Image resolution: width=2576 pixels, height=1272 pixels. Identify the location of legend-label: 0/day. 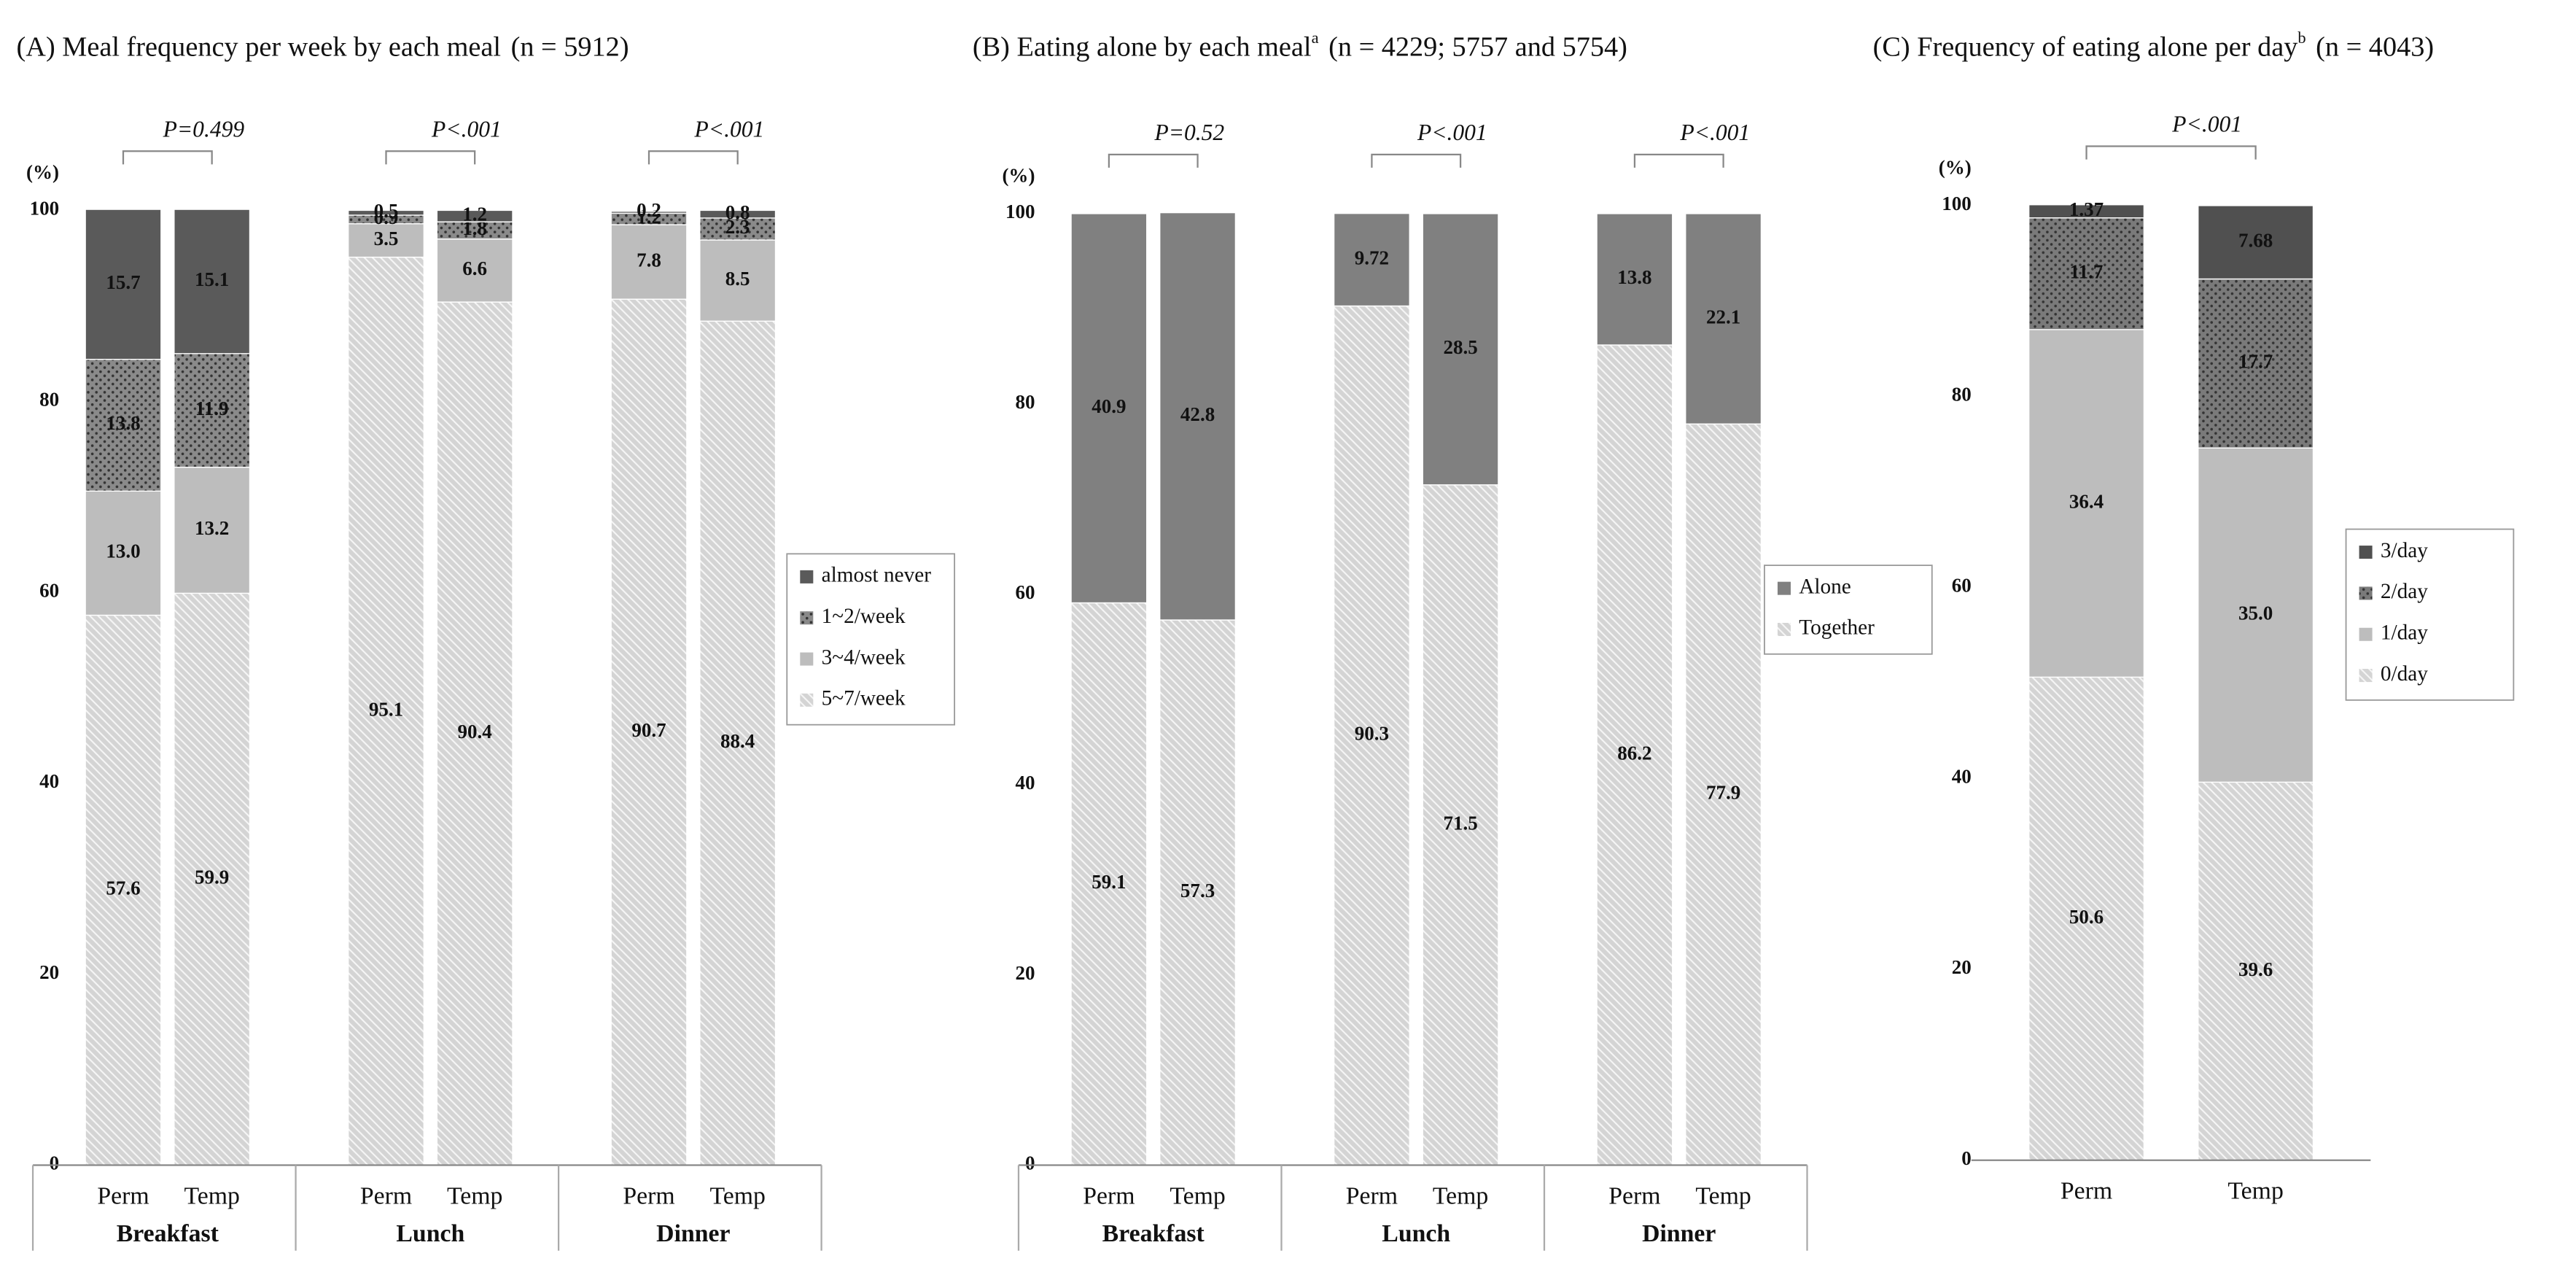
(2404, 674).